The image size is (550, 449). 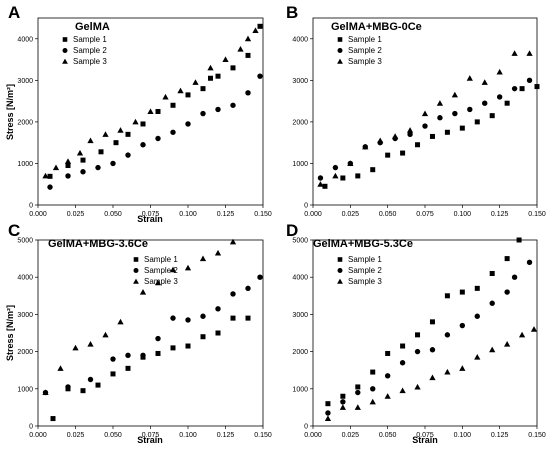 What do you see at coordinates (188, 435) in the screenshot?
I see `x-tick-label: 0.100` at bounding box center [188, 435].